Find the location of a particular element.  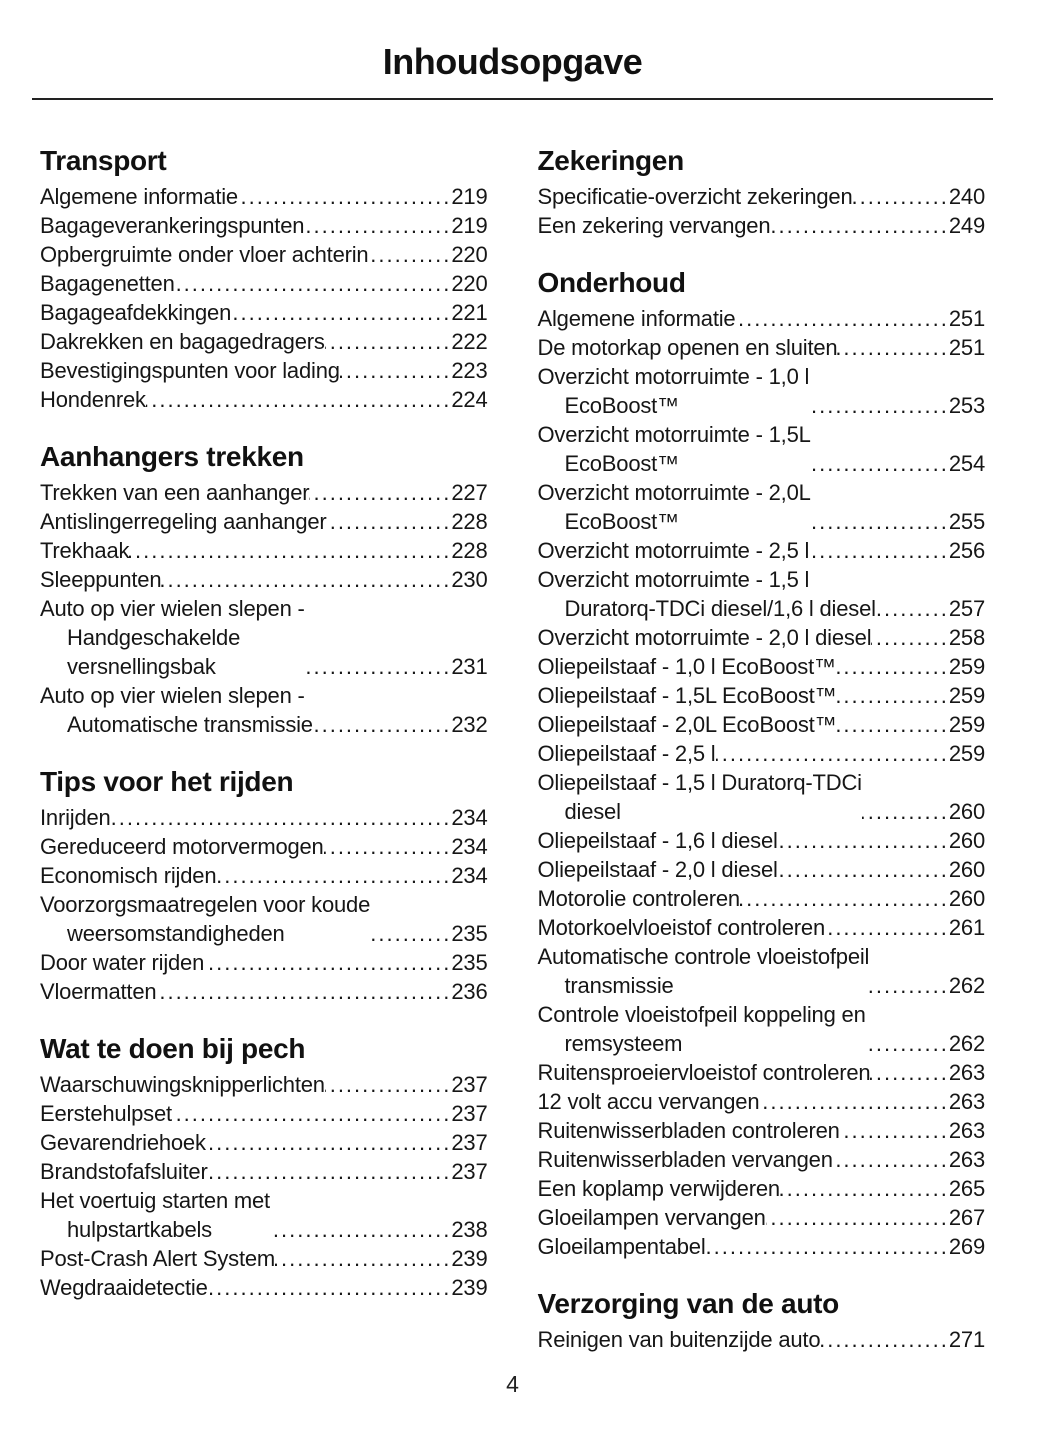

entry-page-number: 228 is located at coordinates (469, 550).